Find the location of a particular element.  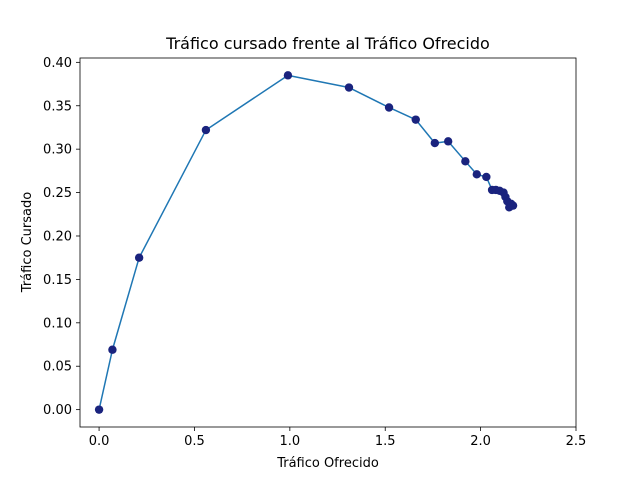

x-tick-label: 1.5 is located at coordinates (385, 441).